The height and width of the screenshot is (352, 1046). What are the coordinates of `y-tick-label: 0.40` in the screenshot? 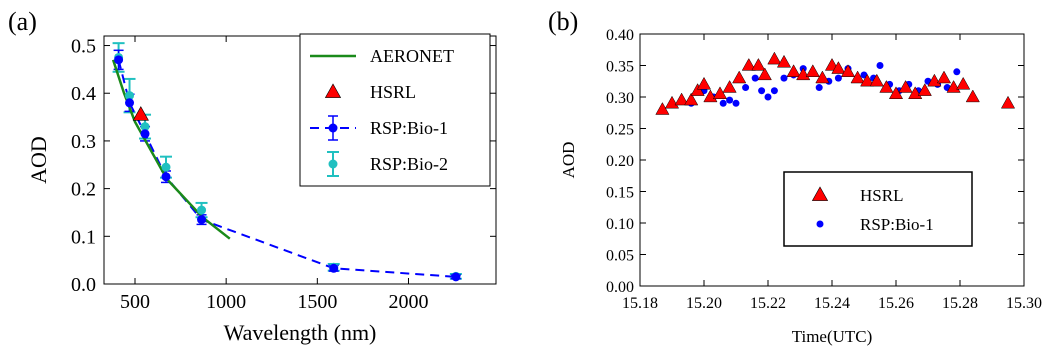 It's located at (620, 35).